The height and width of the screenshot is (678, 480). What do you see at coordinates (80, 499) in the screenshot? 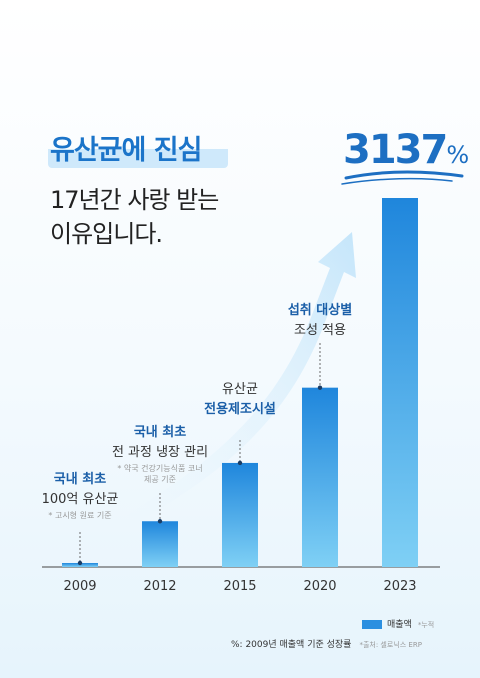
I see `annotation-2009-normal: 100억 유산균` at bounding box center [80, 499].